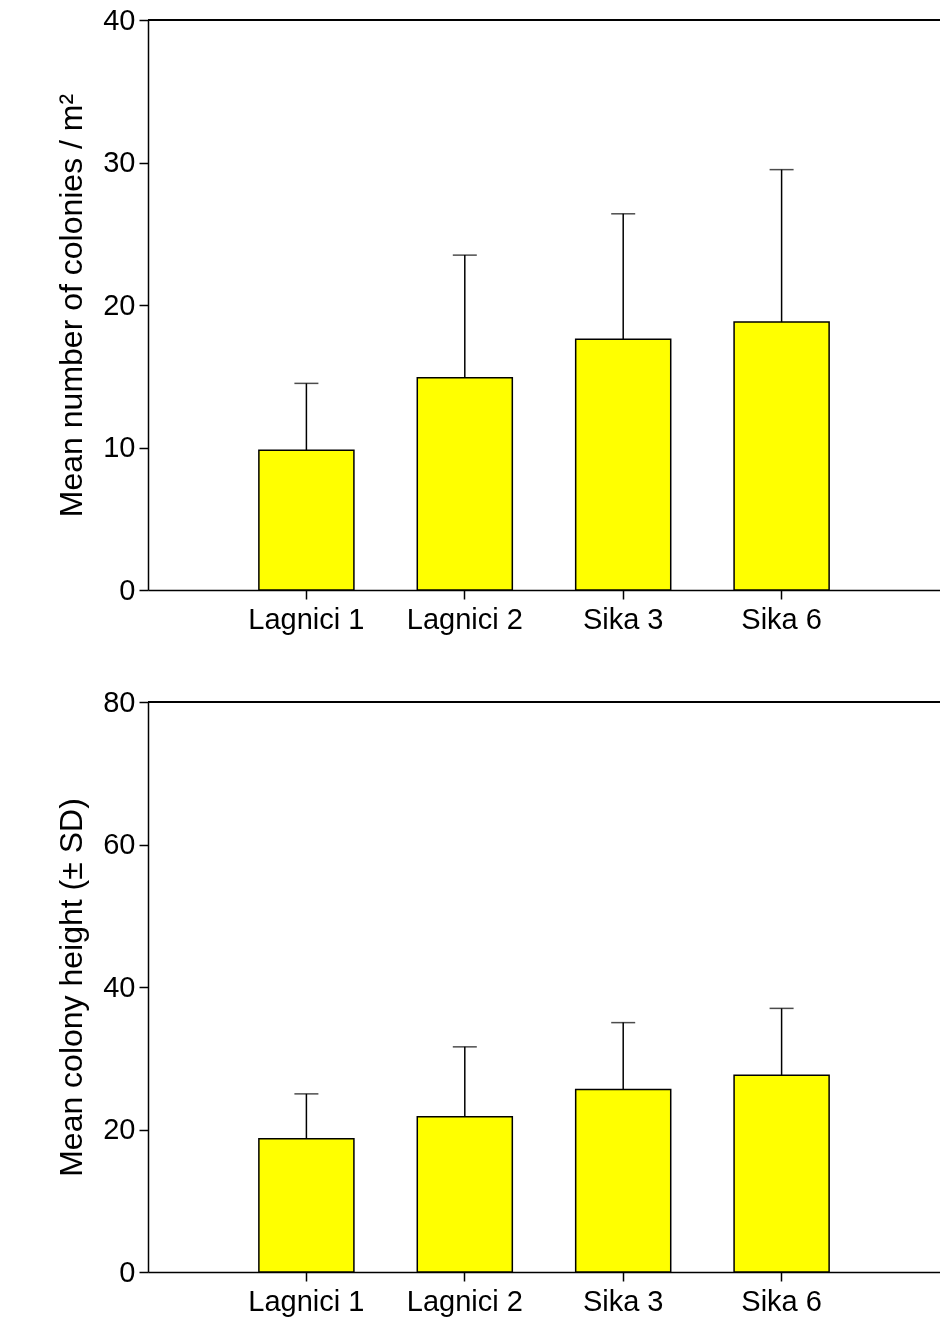 The image size is (940, 1337). Describe the element at coordinates (71, 305) in the screenshot. I see `y-axis-title: Mean number of colonies / m²` at that location.